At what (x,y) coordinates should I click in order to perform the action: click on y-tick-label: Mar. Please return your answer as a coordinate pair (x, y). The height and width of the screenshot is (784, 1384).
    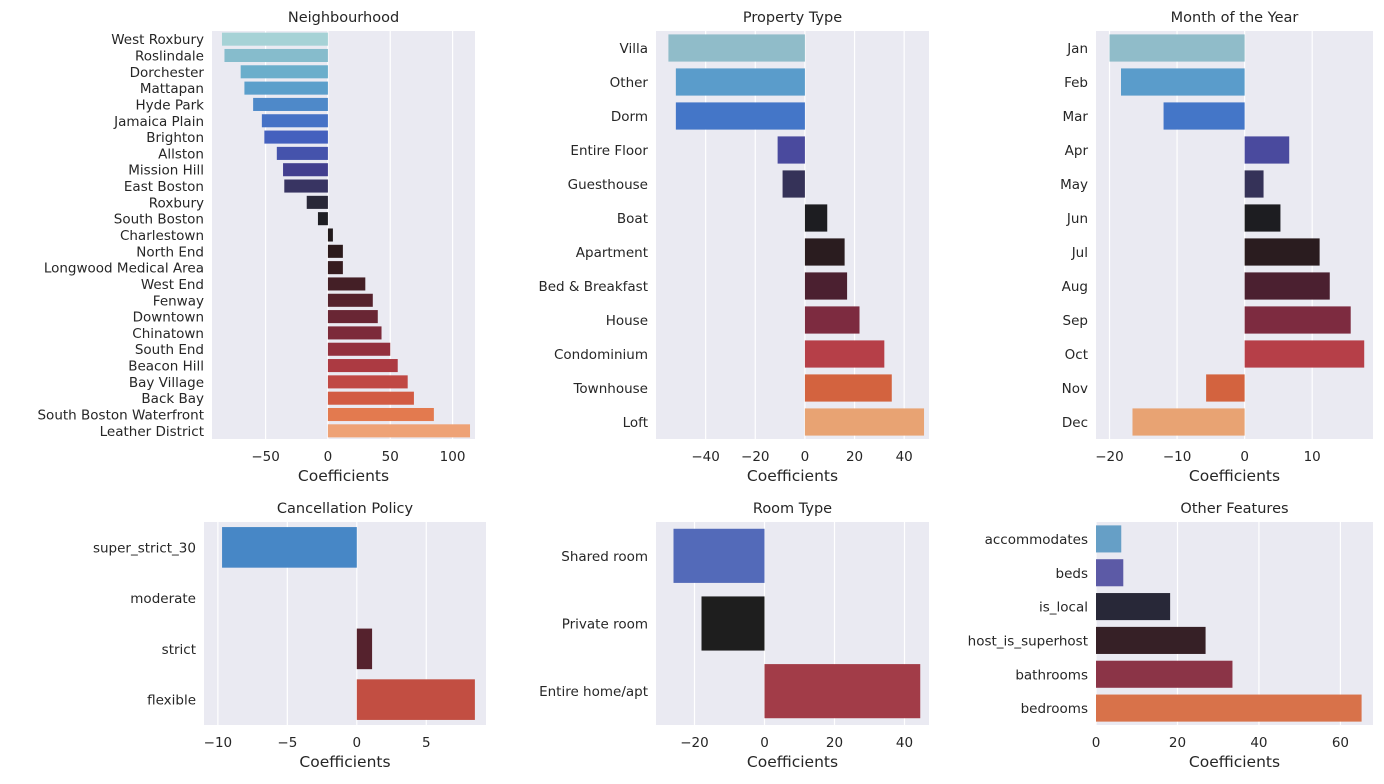
    Looking at the image, I should click on (1076, 117).